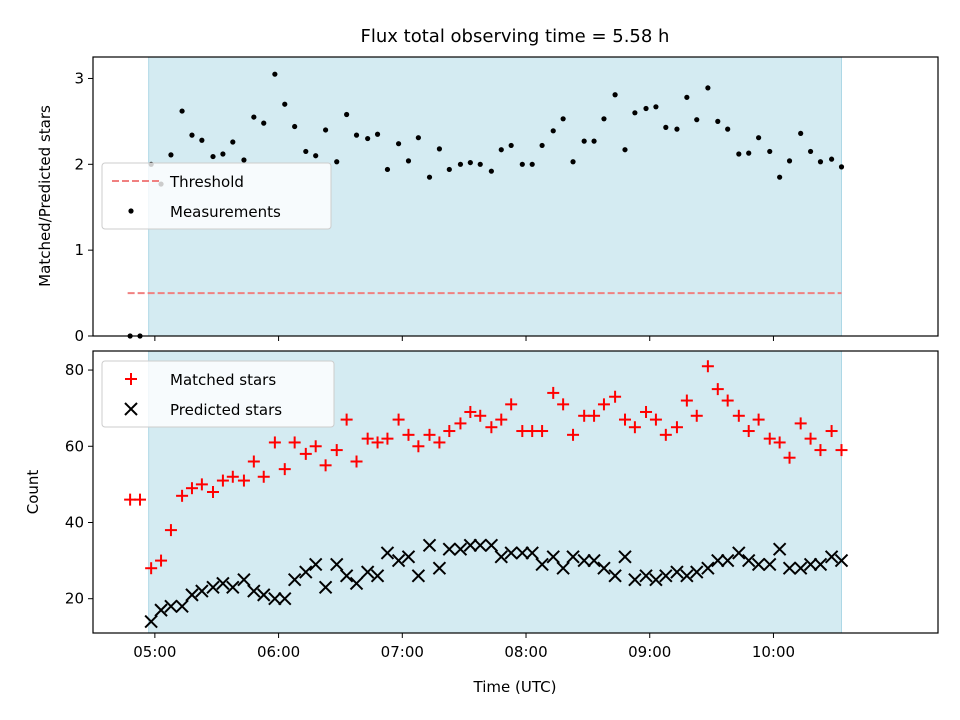  I want to click on legend-predicted-label: Predicted stars, so click(226, 410).